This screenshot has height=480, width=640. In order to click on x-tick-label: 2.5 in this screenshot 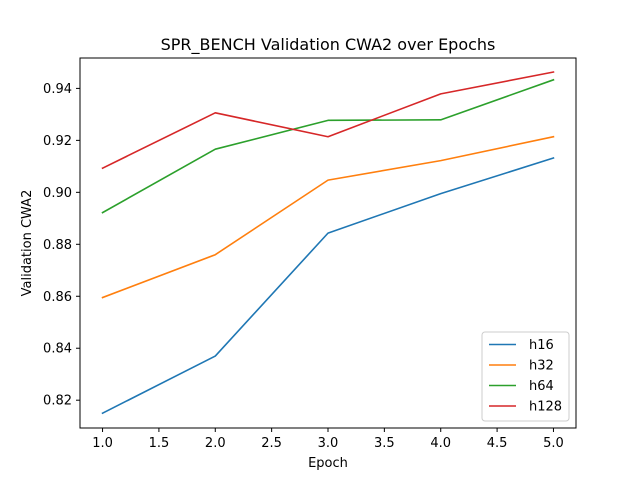, I will do `click(271, 443)`.